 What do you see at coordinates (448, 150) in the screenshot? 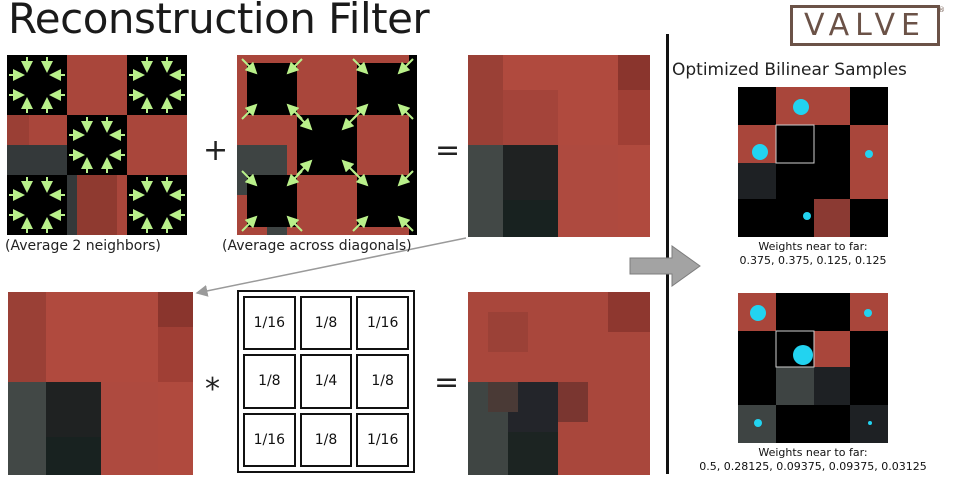
I see `equals-operator: =` at bounding box center [448, 150].